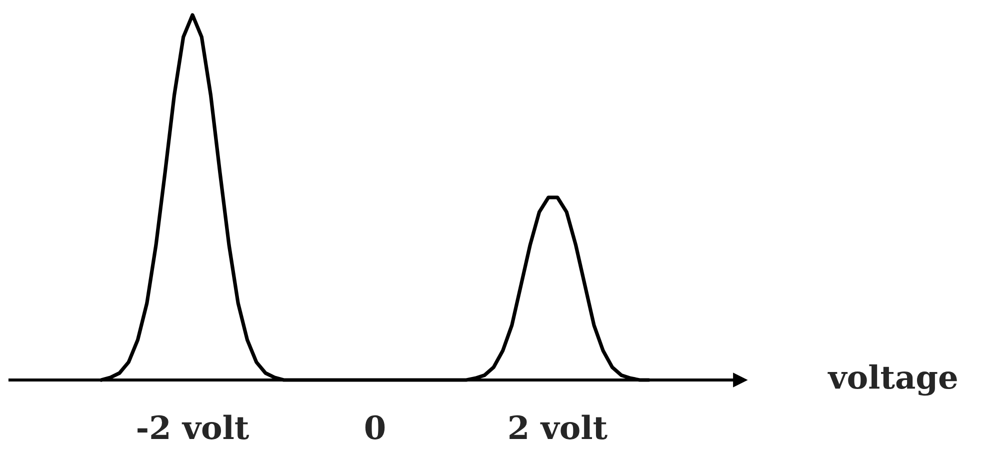  I want to click on x-tick-label: -2 volt, so click(194, 427).